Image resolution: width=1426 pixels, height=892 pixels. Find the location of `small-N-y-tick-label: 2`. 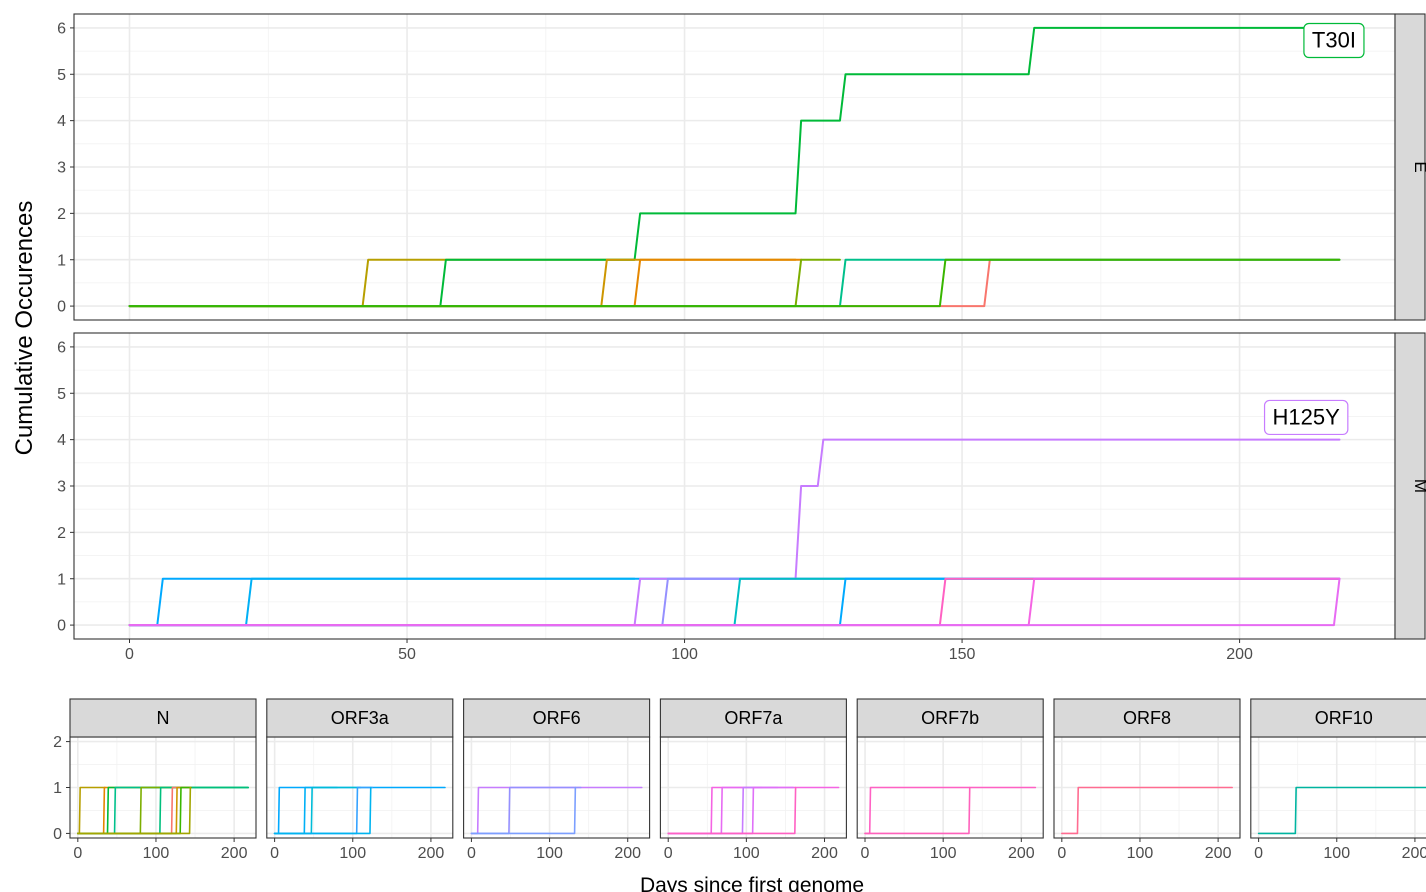

small-N-y-tick-label: 2 is located at coordinates (57, 742).